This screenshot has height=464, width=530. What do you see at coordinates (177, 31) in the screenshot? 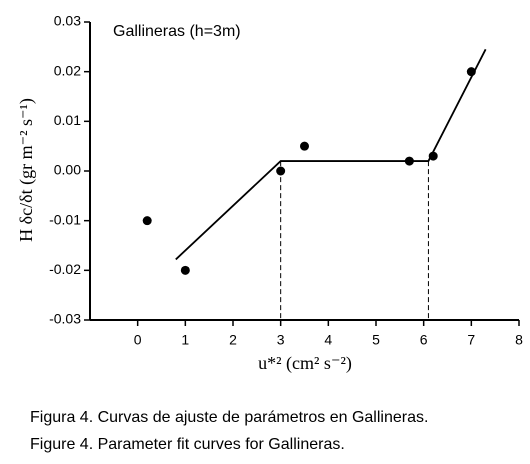
I see `annotation: Gallineras (h=3m)` at bounding box center [177, 31].